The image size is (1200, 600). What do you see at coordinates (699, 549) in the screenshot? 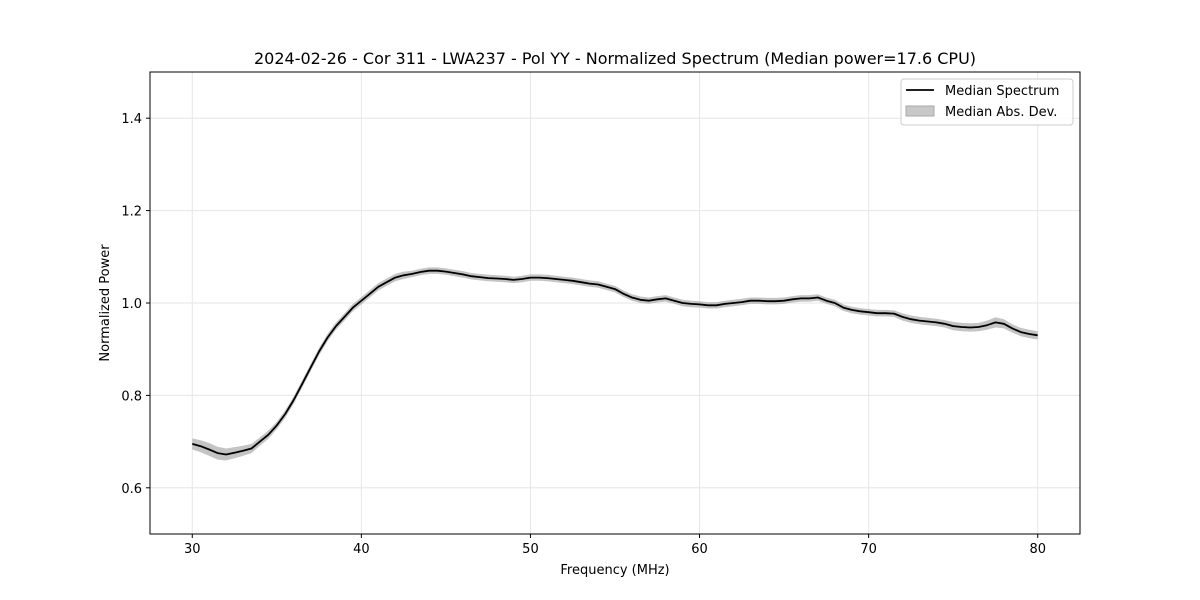
I see `x-tick-label: 60` at bounding box center [699, 549].